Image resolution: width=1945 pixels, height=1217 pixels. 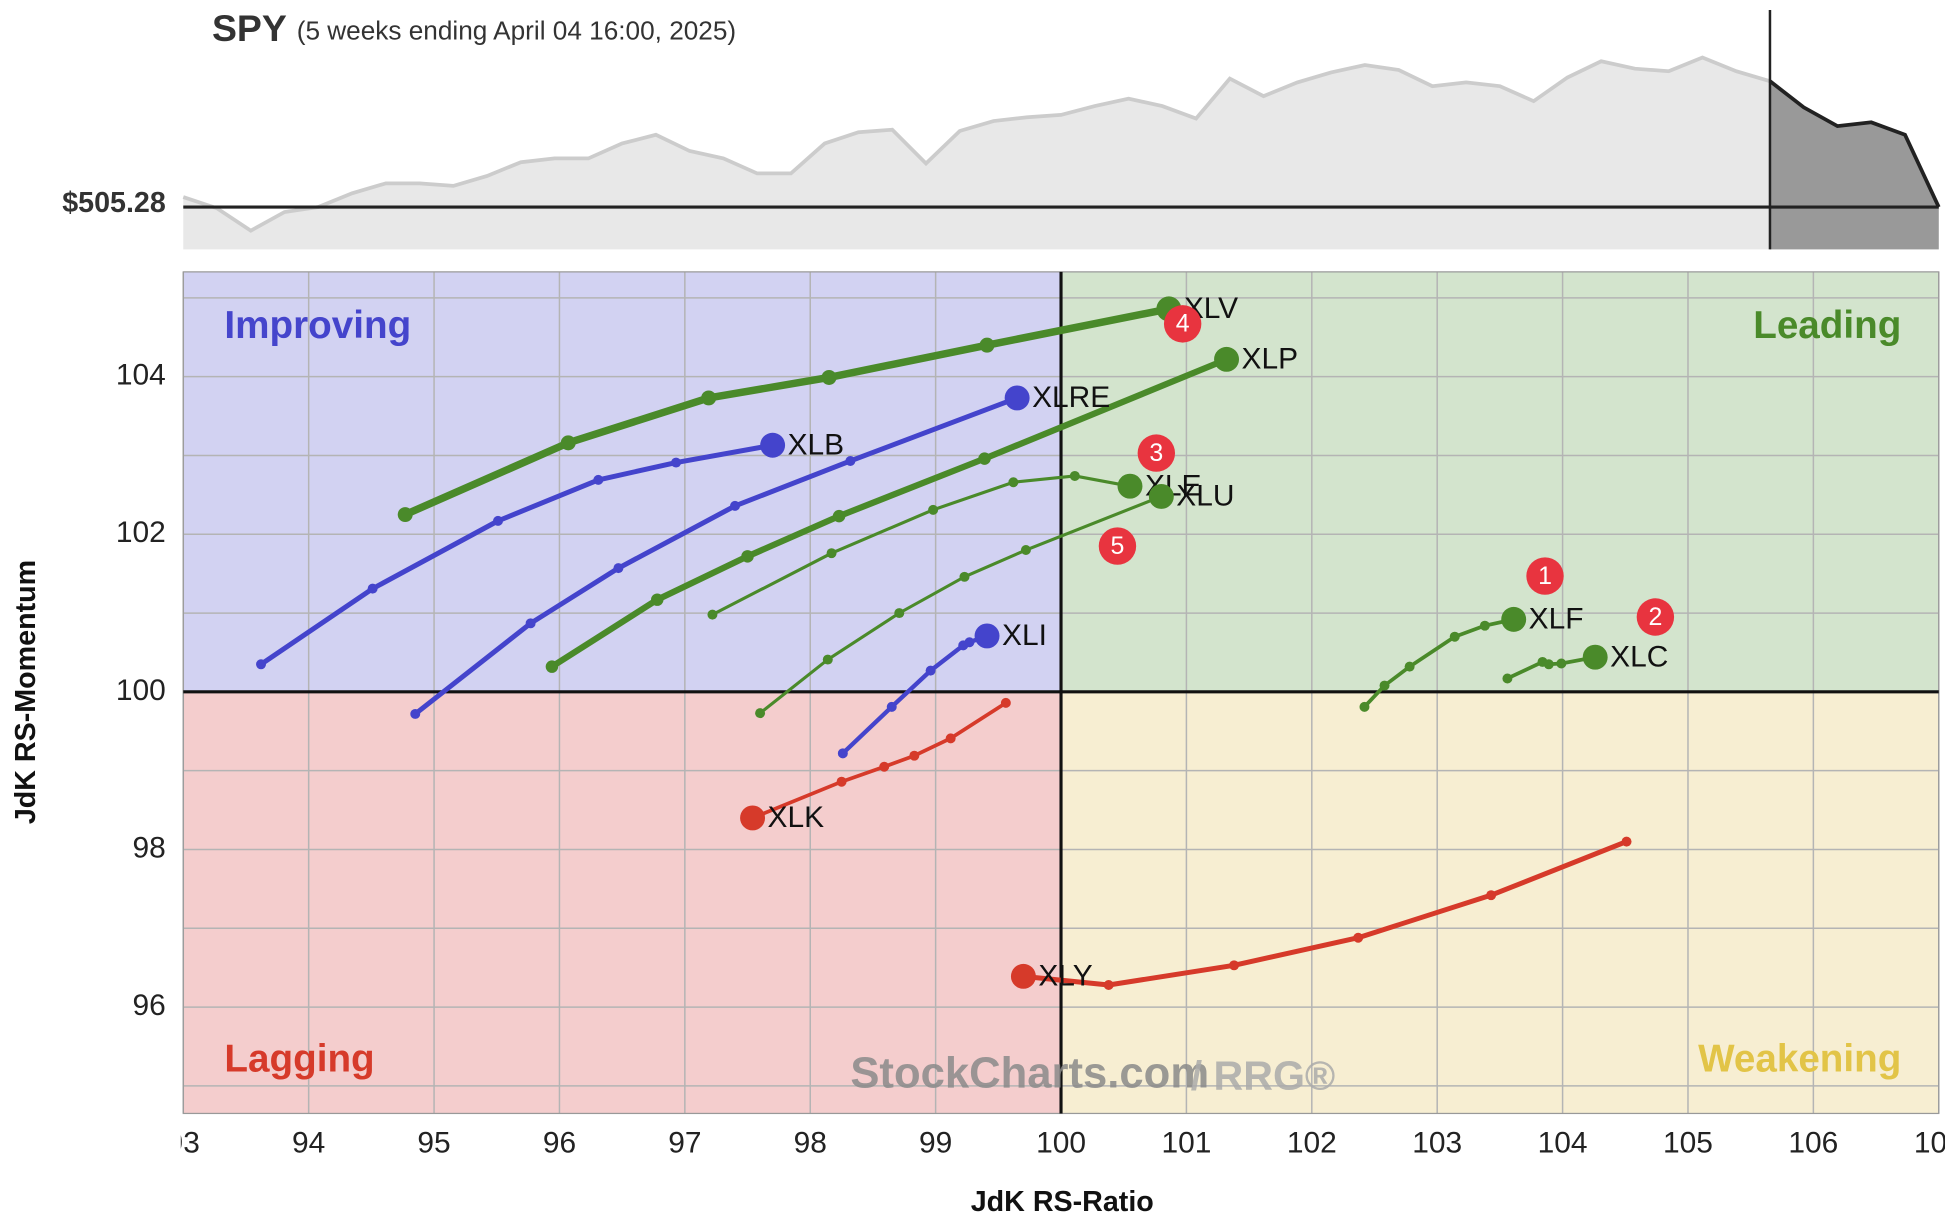 I want to click on quadrant-label: Weakening, so click(x=1799, y=1058).